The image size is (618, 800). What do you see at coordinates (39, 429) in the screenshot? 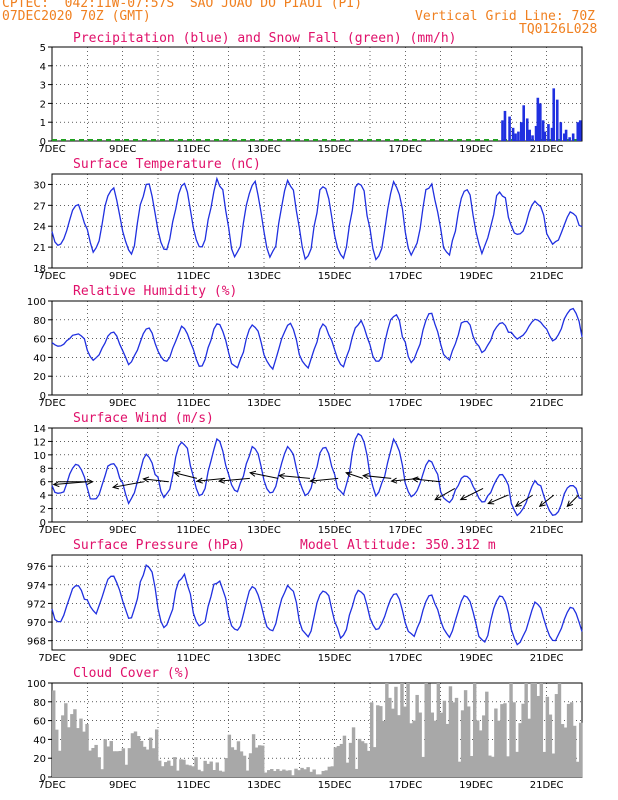
I see `y-tick-label: 14` at bounding box center [39, 429].